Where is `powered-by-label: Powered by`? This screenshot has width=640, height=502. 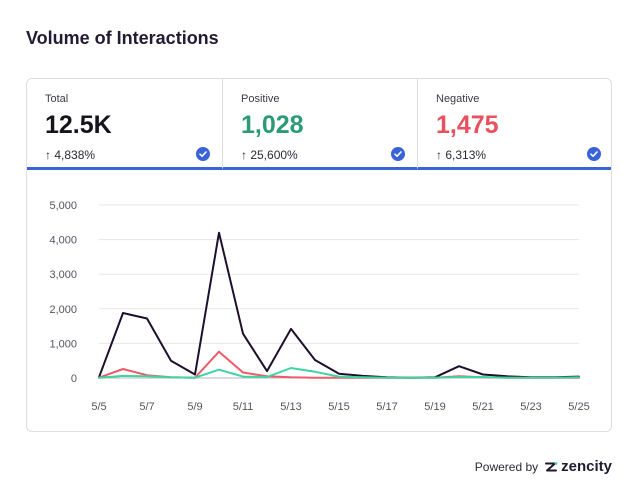
powered-by-label: Powered by is located at coordinates (506, 466).